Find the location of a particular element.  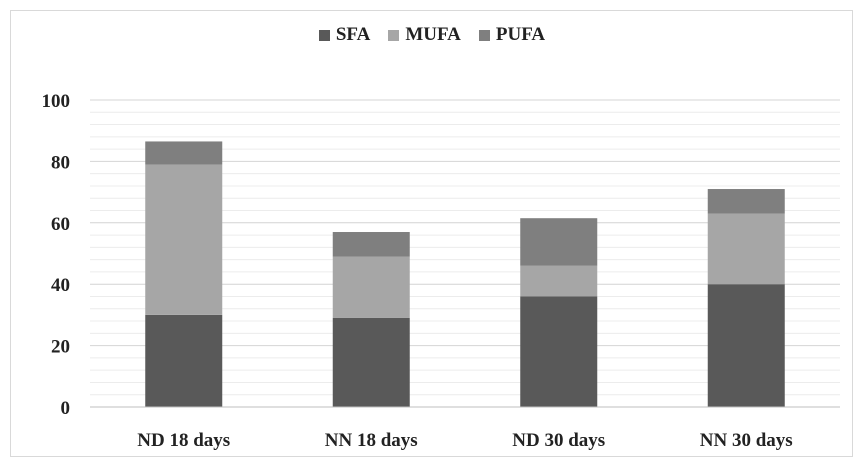

legend-item-pufa: PUFA is located at coordinates (512, 35).